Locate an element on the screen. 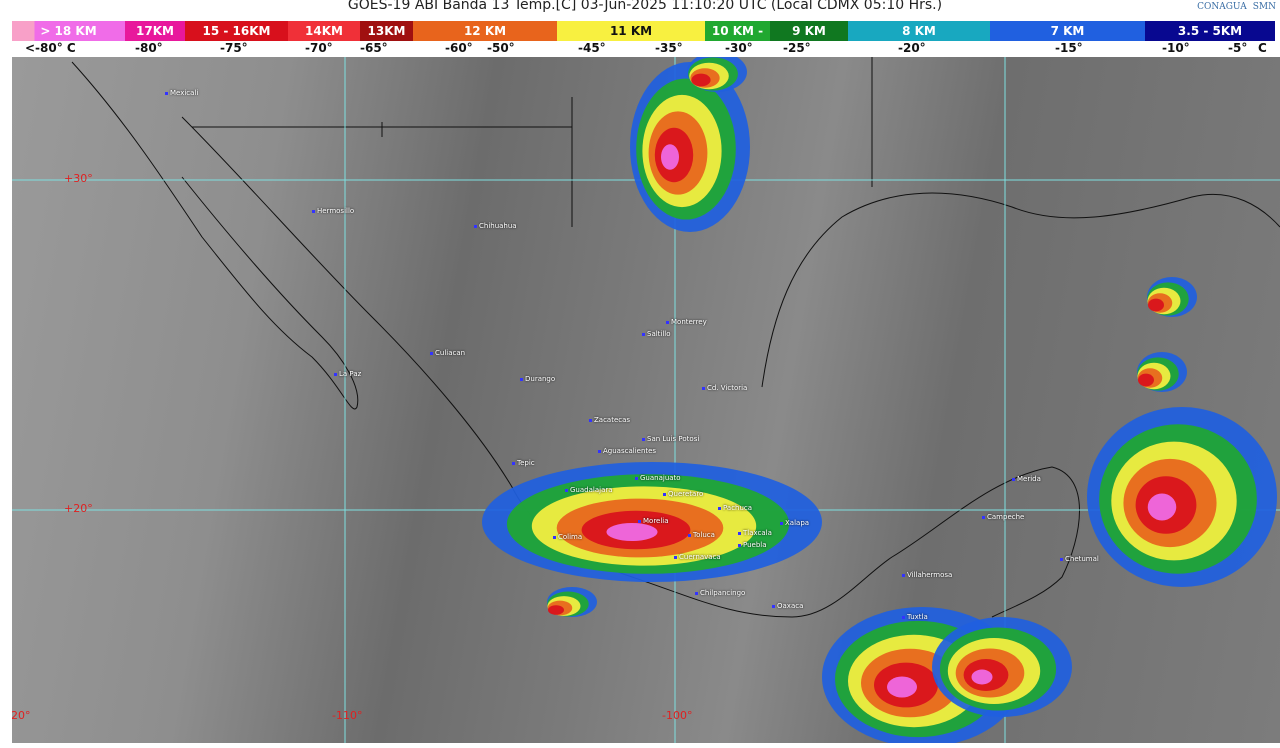  legend-segment: 9 KM is located at coordinates (809, 31).